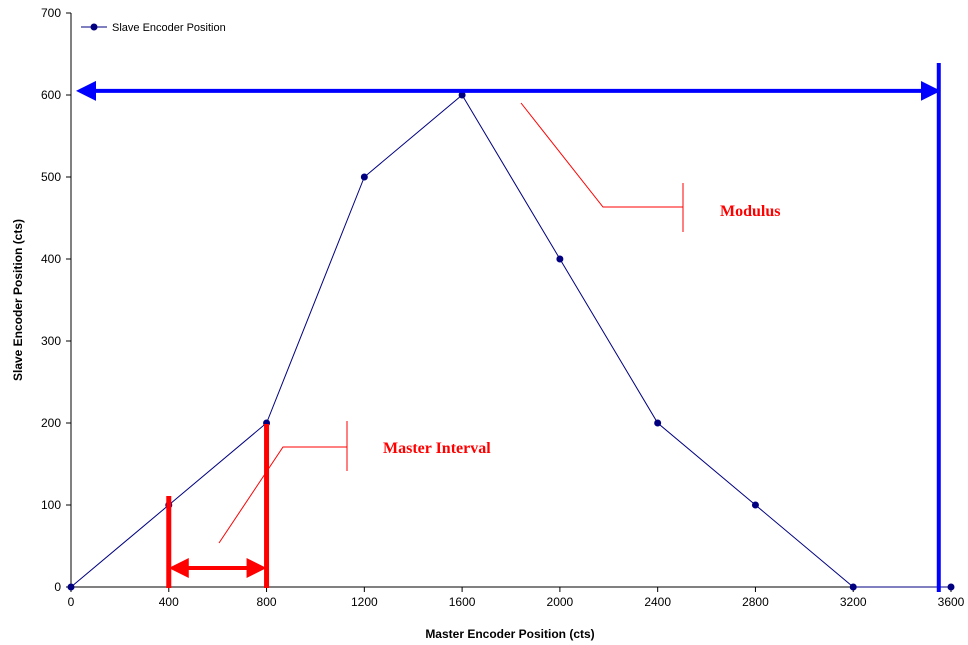 The image size is (968, 645). I want to click on interval-callout-line, so click(282, 495).